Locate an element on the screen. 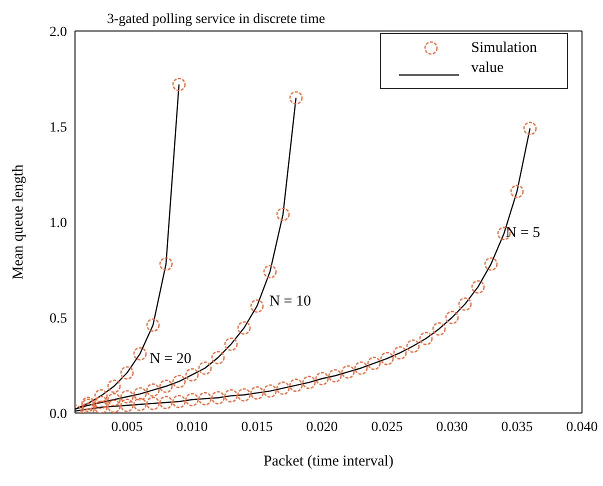 The height and width of the screenshot is (486, 603). annotation: N = 20 is located at coordinates (171, 358).